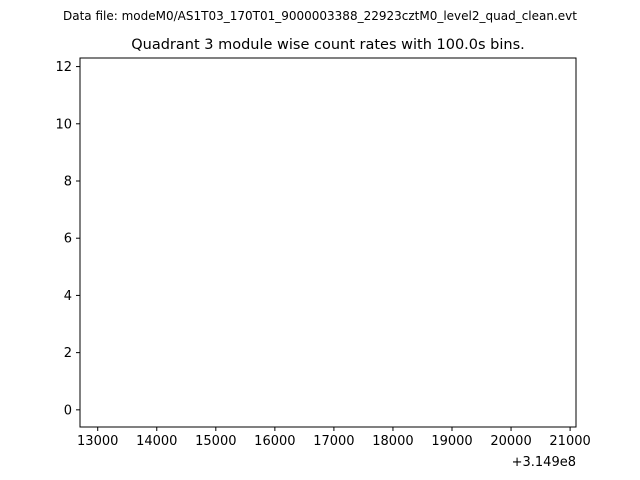  What do you see at coordinates (63, 124) in the screenshot?
I see `y-tick-label: 10` at bounding box center [63, 124].